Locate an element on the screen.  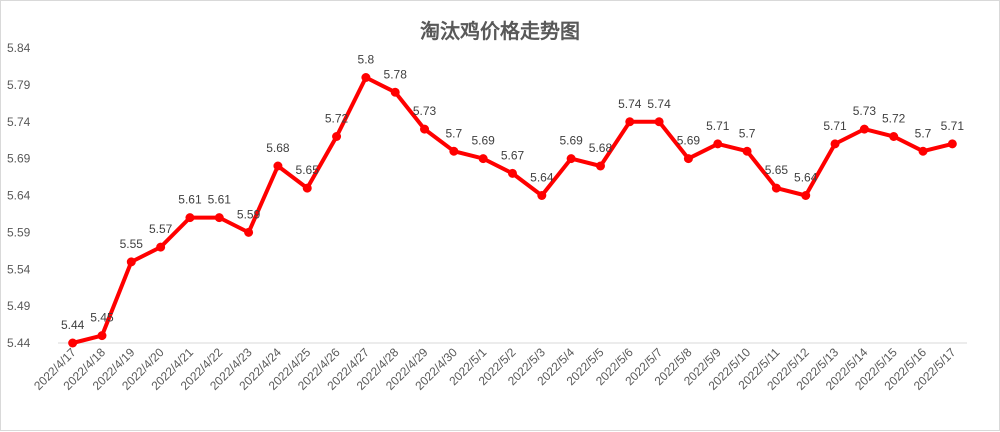
y-tick-label: 5.74 is located at coordinates (19, 122).